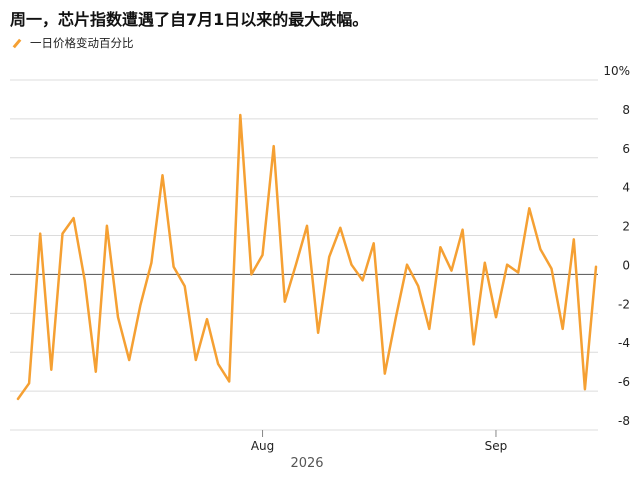 The image size is (636, 480). Describe the element at coordinates (624, 343) in the screenshot. I see `y-tick-label: -4` at that location.